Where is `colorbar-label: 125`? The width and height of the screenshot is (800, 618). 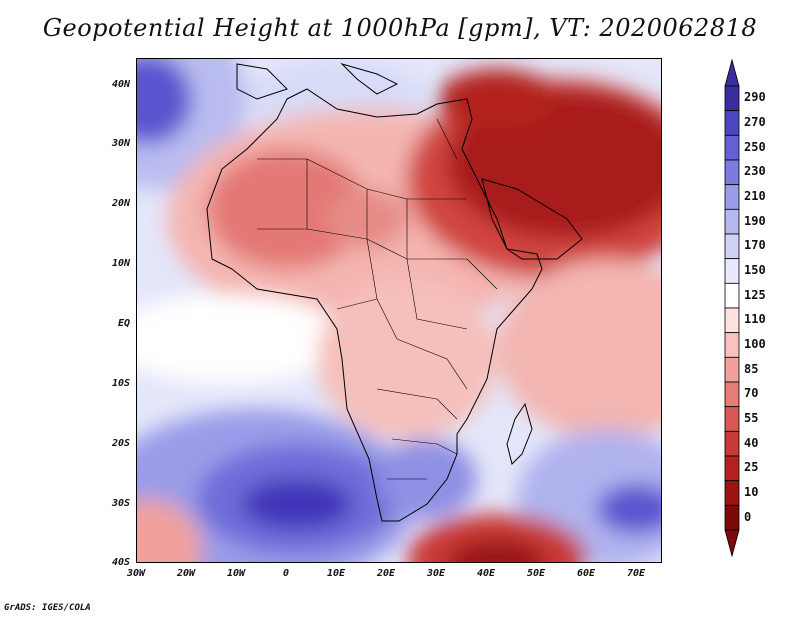
colorbar-label: 125 is located at coordinates (755, 294).